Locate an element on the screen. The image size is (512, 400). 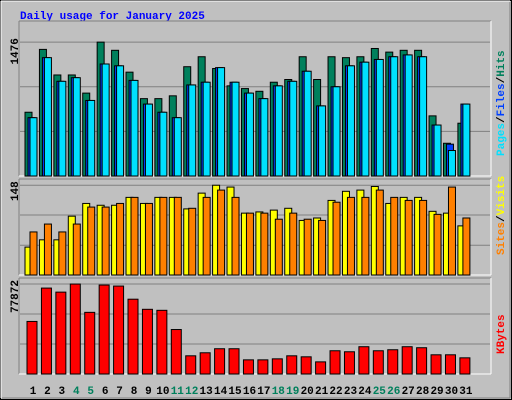
legend: Pages/Files/Hits is located at coordinates (502, 103).